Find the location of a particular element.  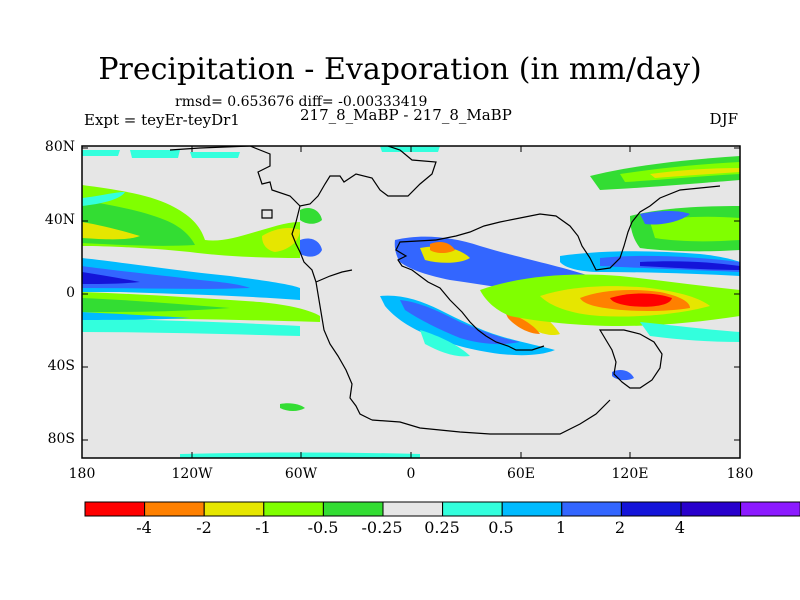

field-blue-sio is located at coordinates (460, 322).